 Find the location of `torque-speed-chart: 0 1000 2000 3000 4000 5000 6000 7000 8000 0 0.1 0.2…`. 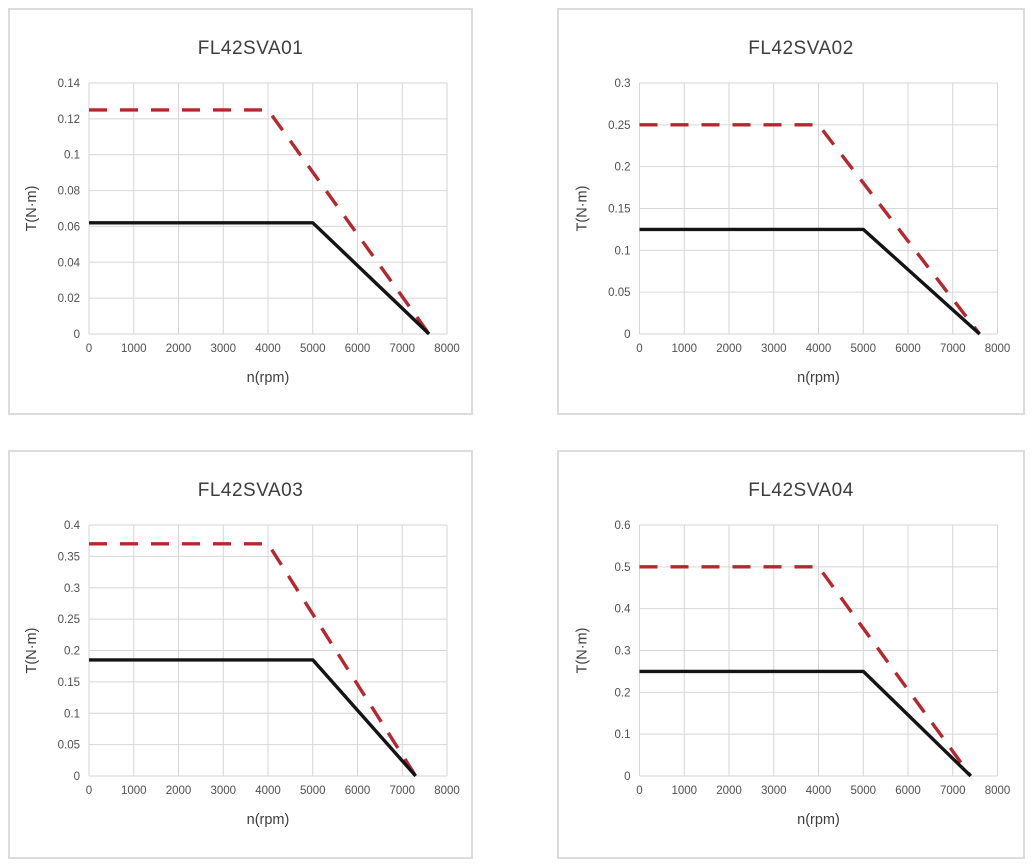

torque-speed-chart: 0 1000 2000 3000 4000 5000 6000 7000 8000 0 0.1 0.2… is located at coordinates (793, 674).